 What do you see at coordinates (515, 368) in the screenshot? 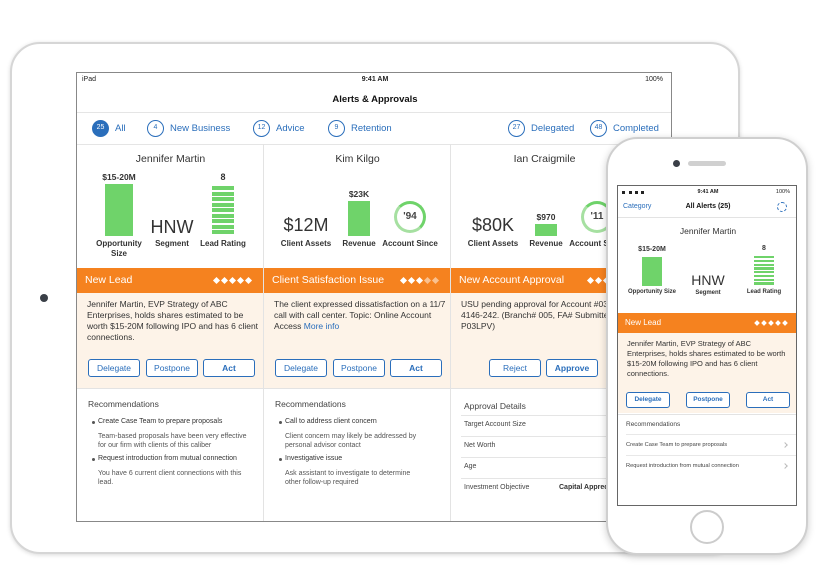
I see `action-button: Reject` at bounding box center [515, 368].